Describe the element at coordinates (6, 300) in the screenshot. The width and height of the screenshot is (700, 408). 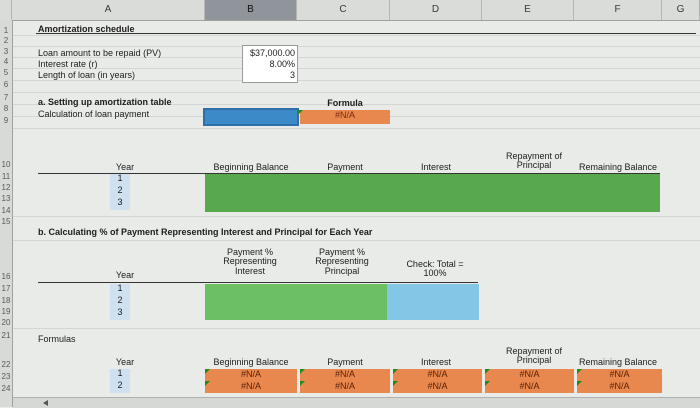
I see `row-header-18: 18` at that location.